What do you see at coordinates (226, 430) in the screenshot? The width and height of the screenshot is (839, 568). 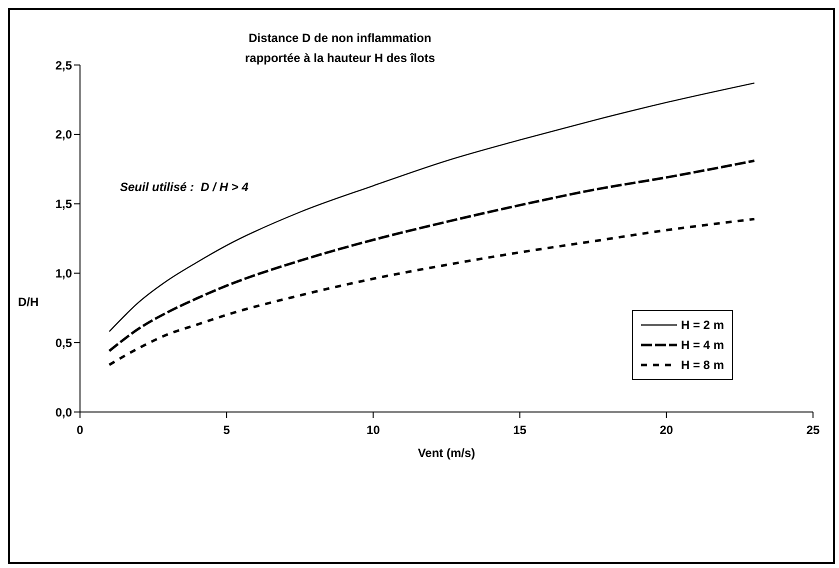 I see `x-tick-label: 5` at bounding box center [226, 430].